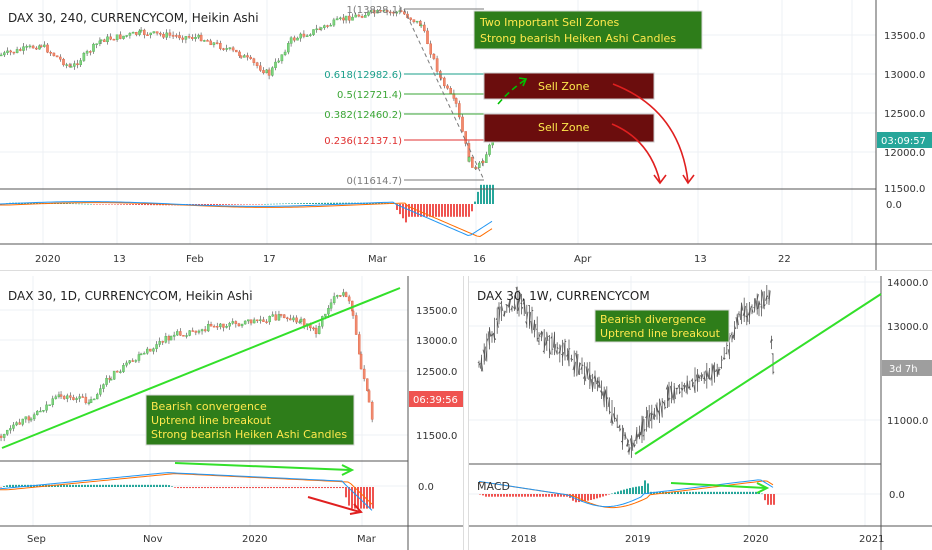 This screenshot has height=550, width=932. I want to click on y-tick-label: 14000.0, so click(907, 283).